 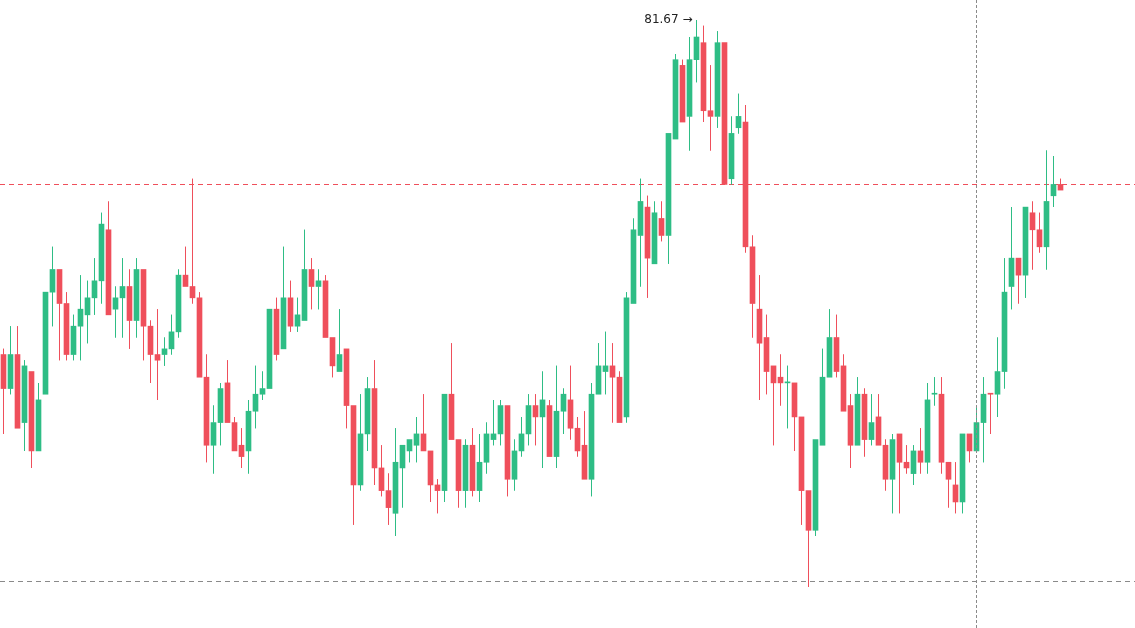 What do you see at coordinates (668, 19) in the screenshot?
I see `annotation: 81.67 →` at bounding box center [668, 19].